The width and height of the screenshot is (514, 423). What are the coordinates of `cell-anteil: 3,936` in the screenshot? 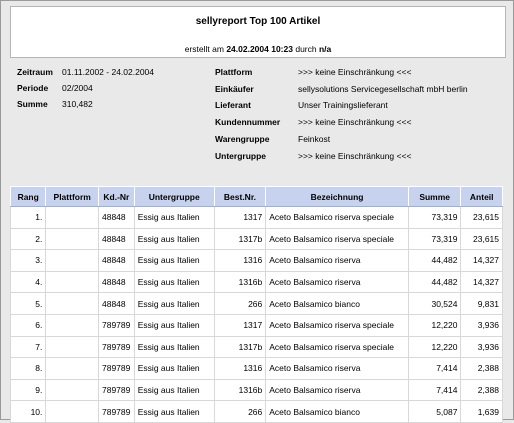 It's located at (481, 325).